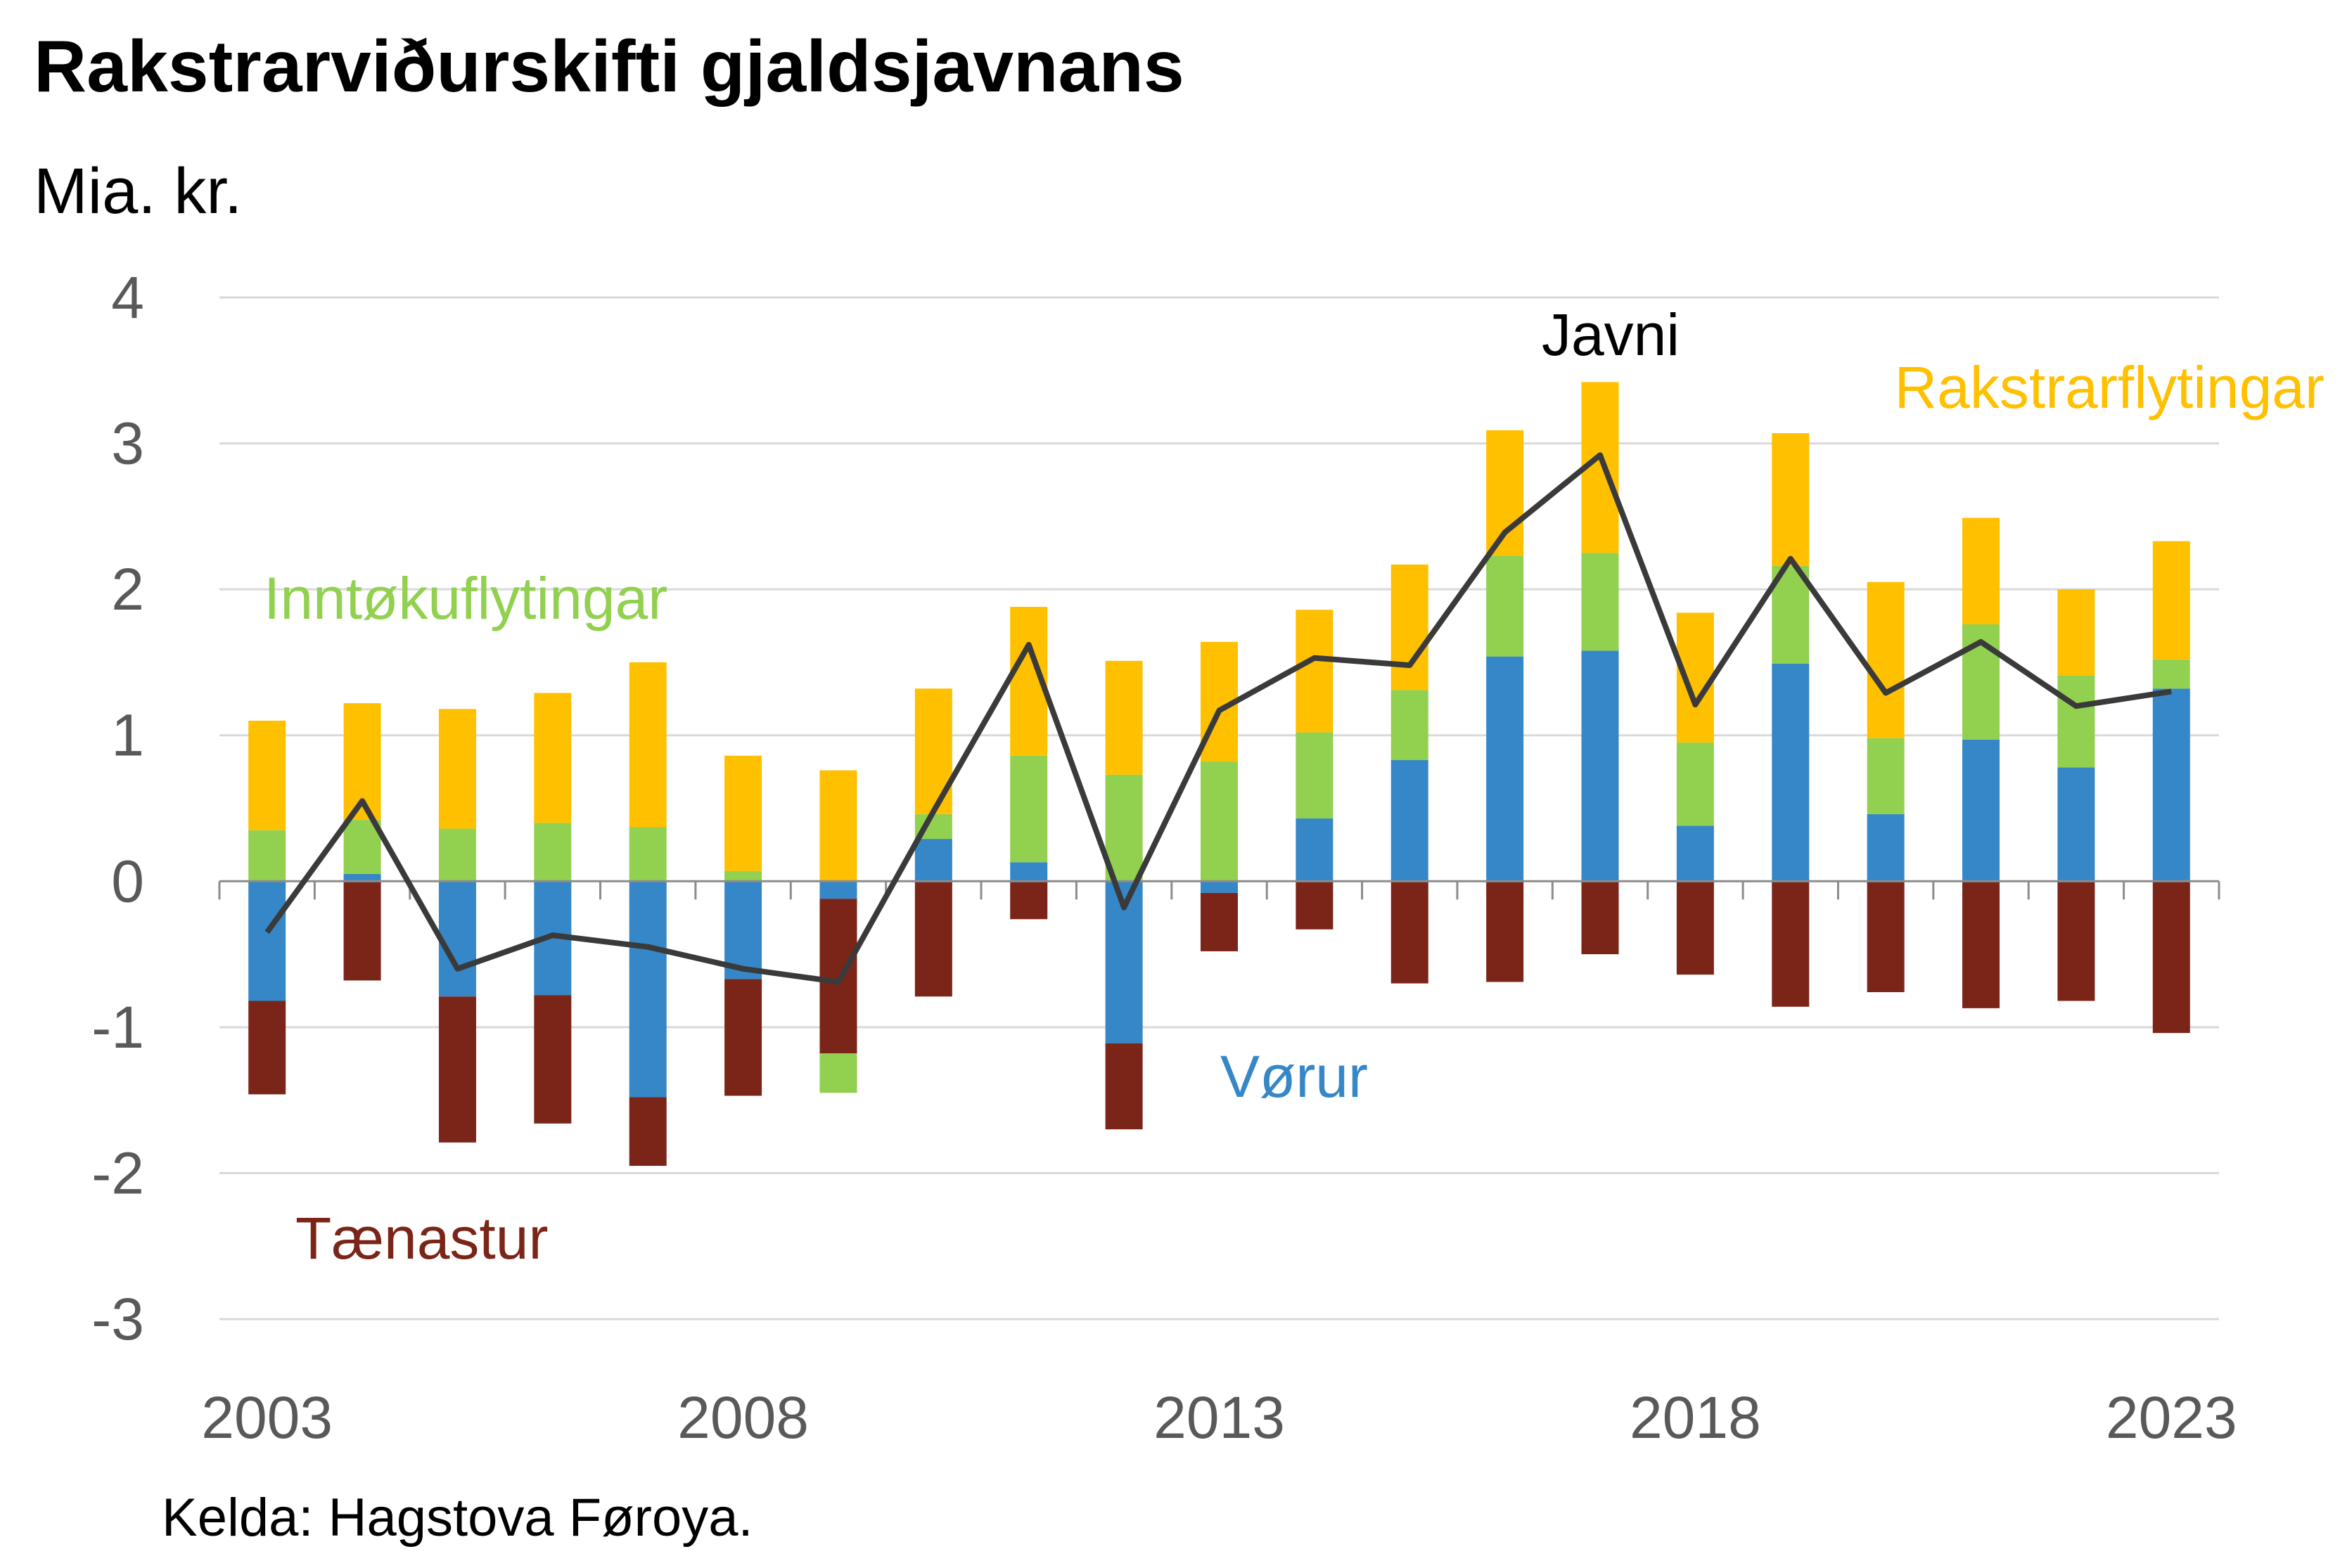 Image resolution: width=2347 pixels, height=1568 pixels. Describe the element at coordinates (466, 598) in the screenshot. I see `series-label-innt-kuflytingar: Inntøkuflytingar` at that location.